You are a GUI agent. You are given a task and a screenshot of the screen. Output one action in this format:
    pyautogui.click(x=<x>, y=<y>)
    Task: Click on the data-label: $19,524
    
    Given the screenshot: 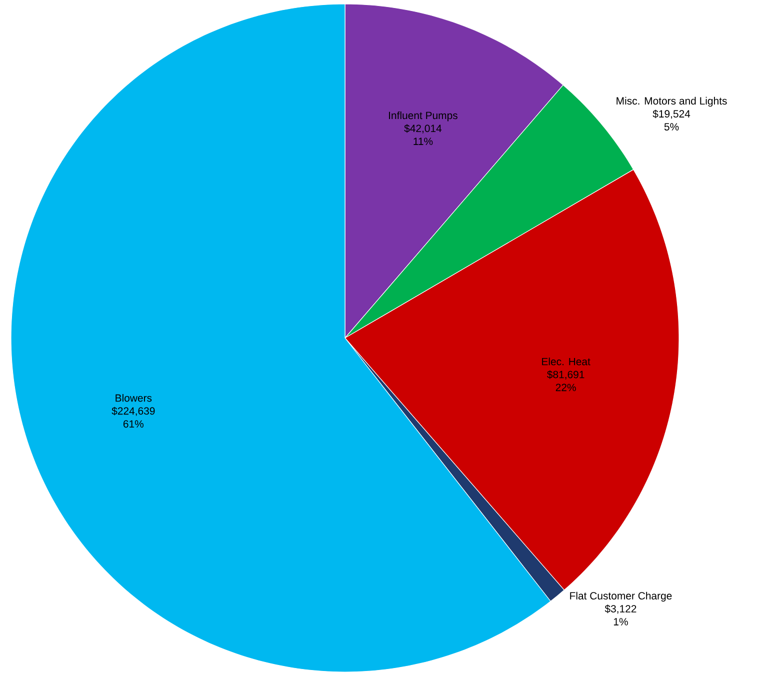 What is the action you would take?
    pyautogui.click(x=671, y=114)
    